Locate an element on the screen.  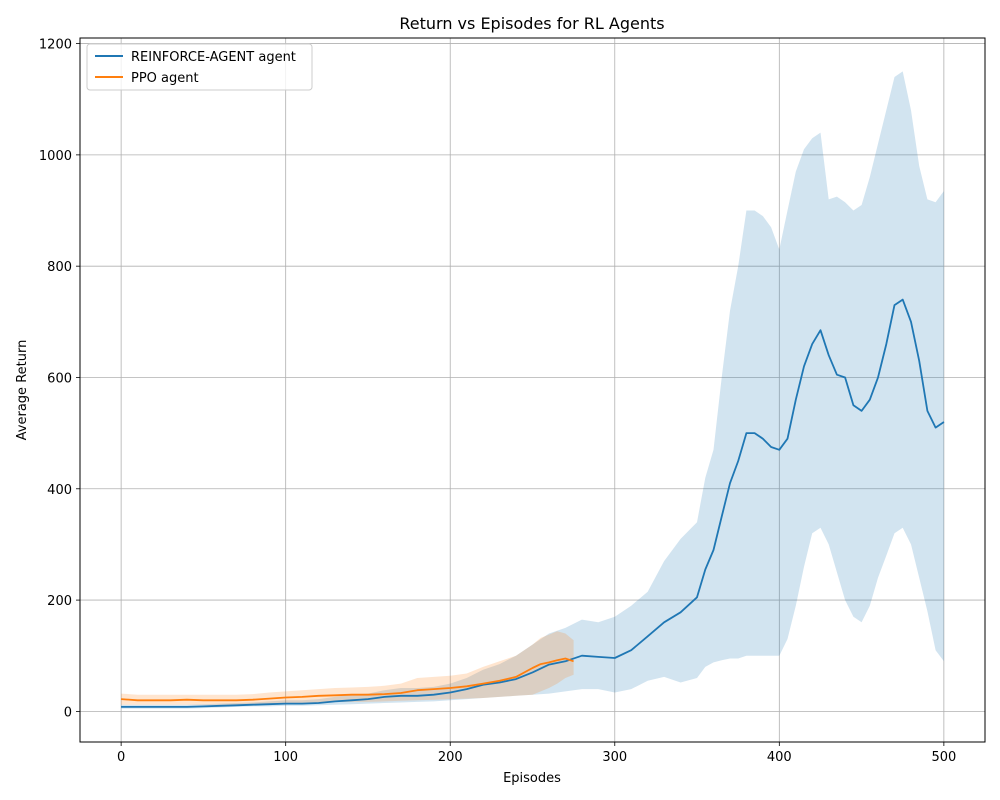
y-tick-label: 600 is located at coordinates (59, 378).